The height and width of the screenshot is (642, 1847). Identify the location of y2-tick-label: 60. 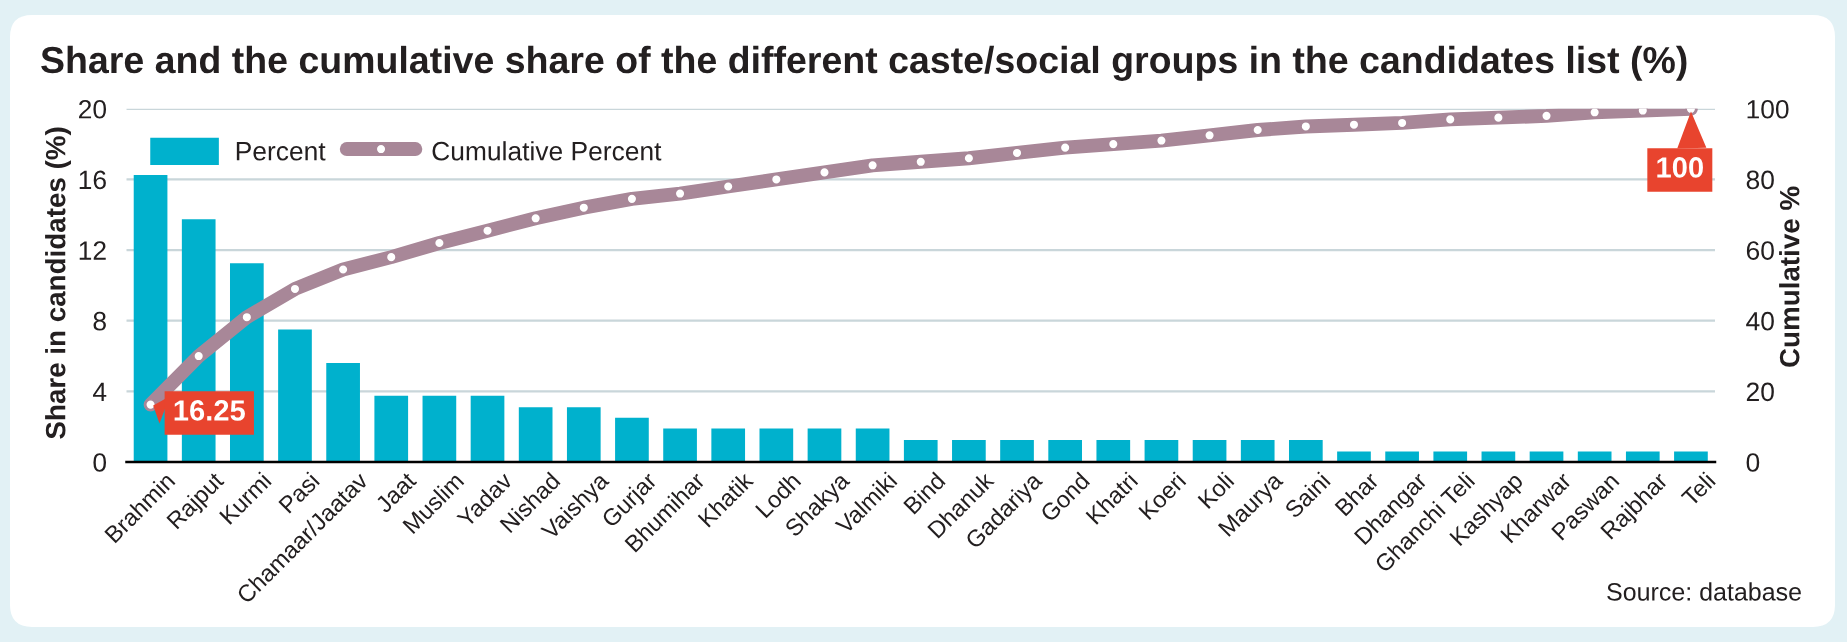
(1760, 250).